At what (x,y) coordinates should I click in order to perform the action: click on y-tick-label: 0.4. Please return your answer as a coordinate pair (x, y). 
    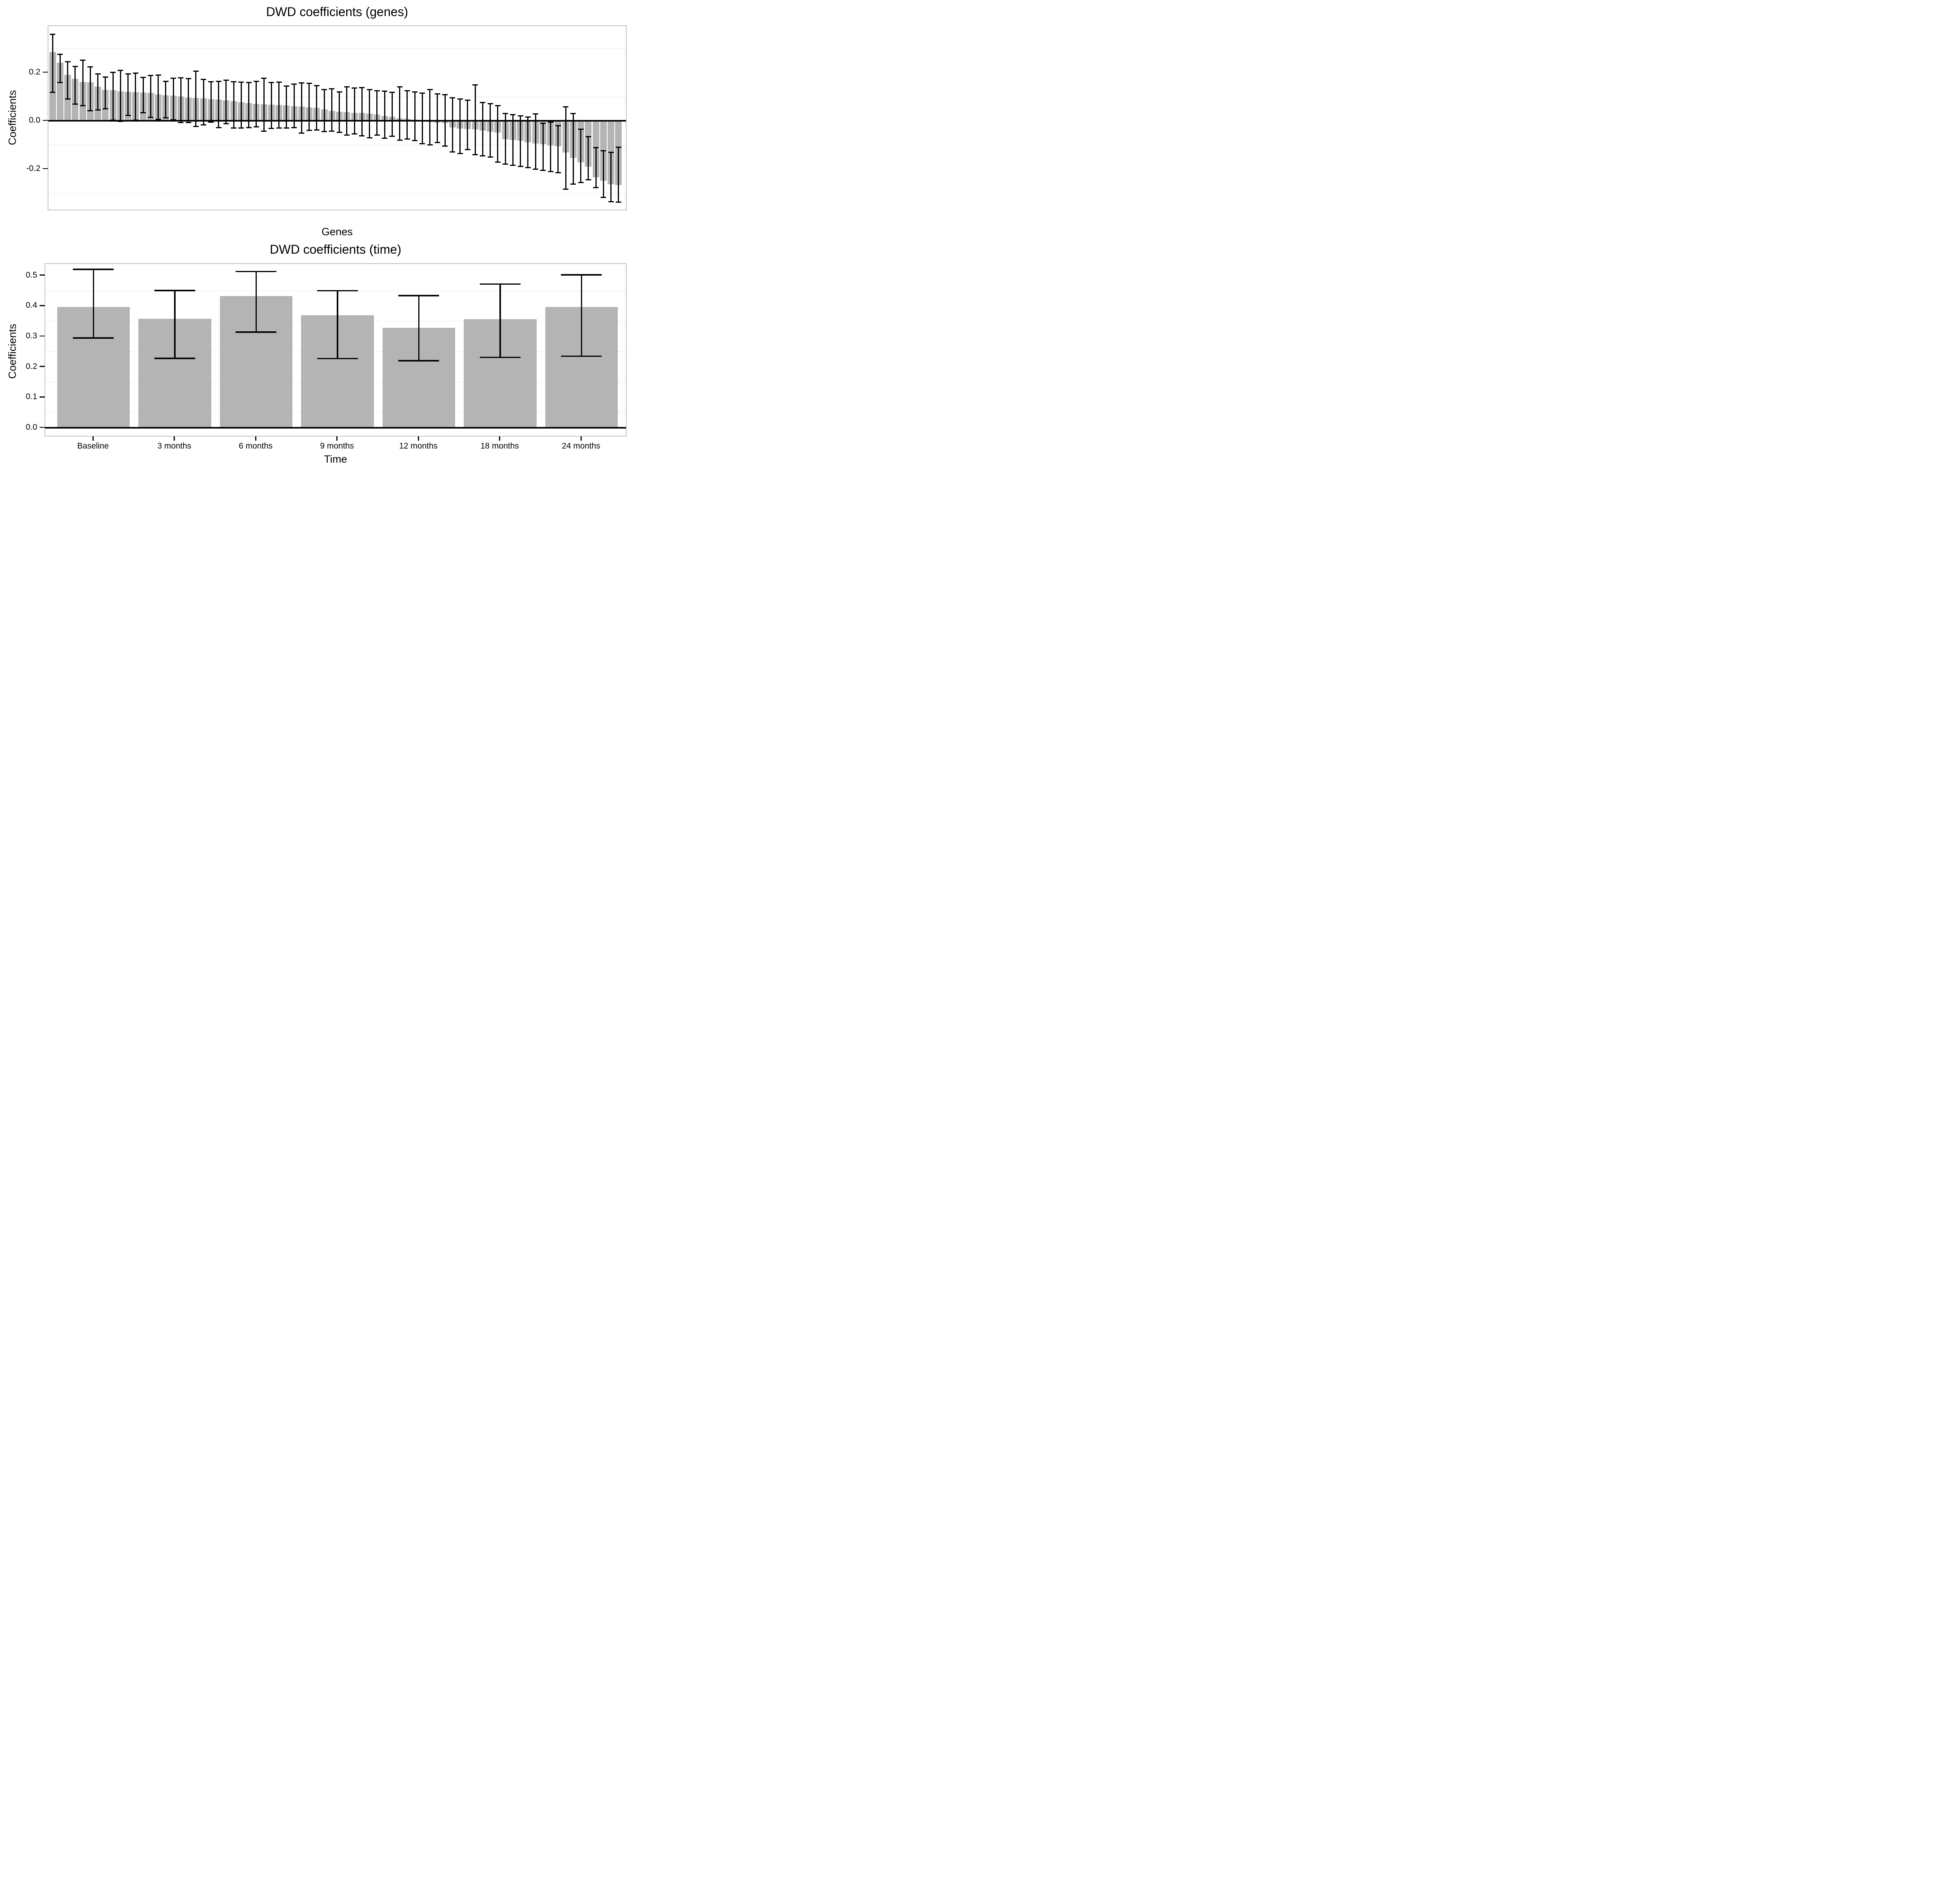
    Looking at the image, I should click on (31, 305).